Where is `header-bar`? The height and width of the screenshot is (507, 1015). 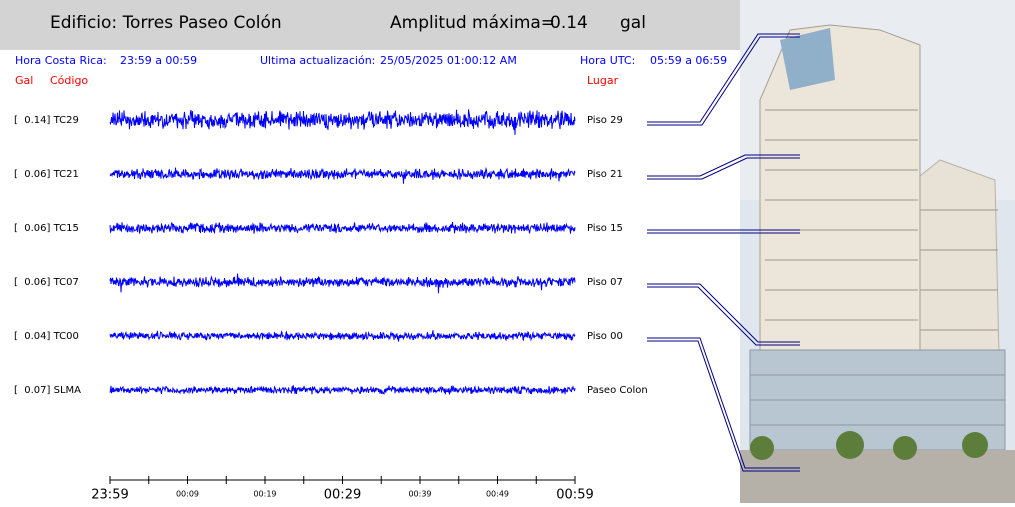
header-bar is located at coordinates (370, 25).